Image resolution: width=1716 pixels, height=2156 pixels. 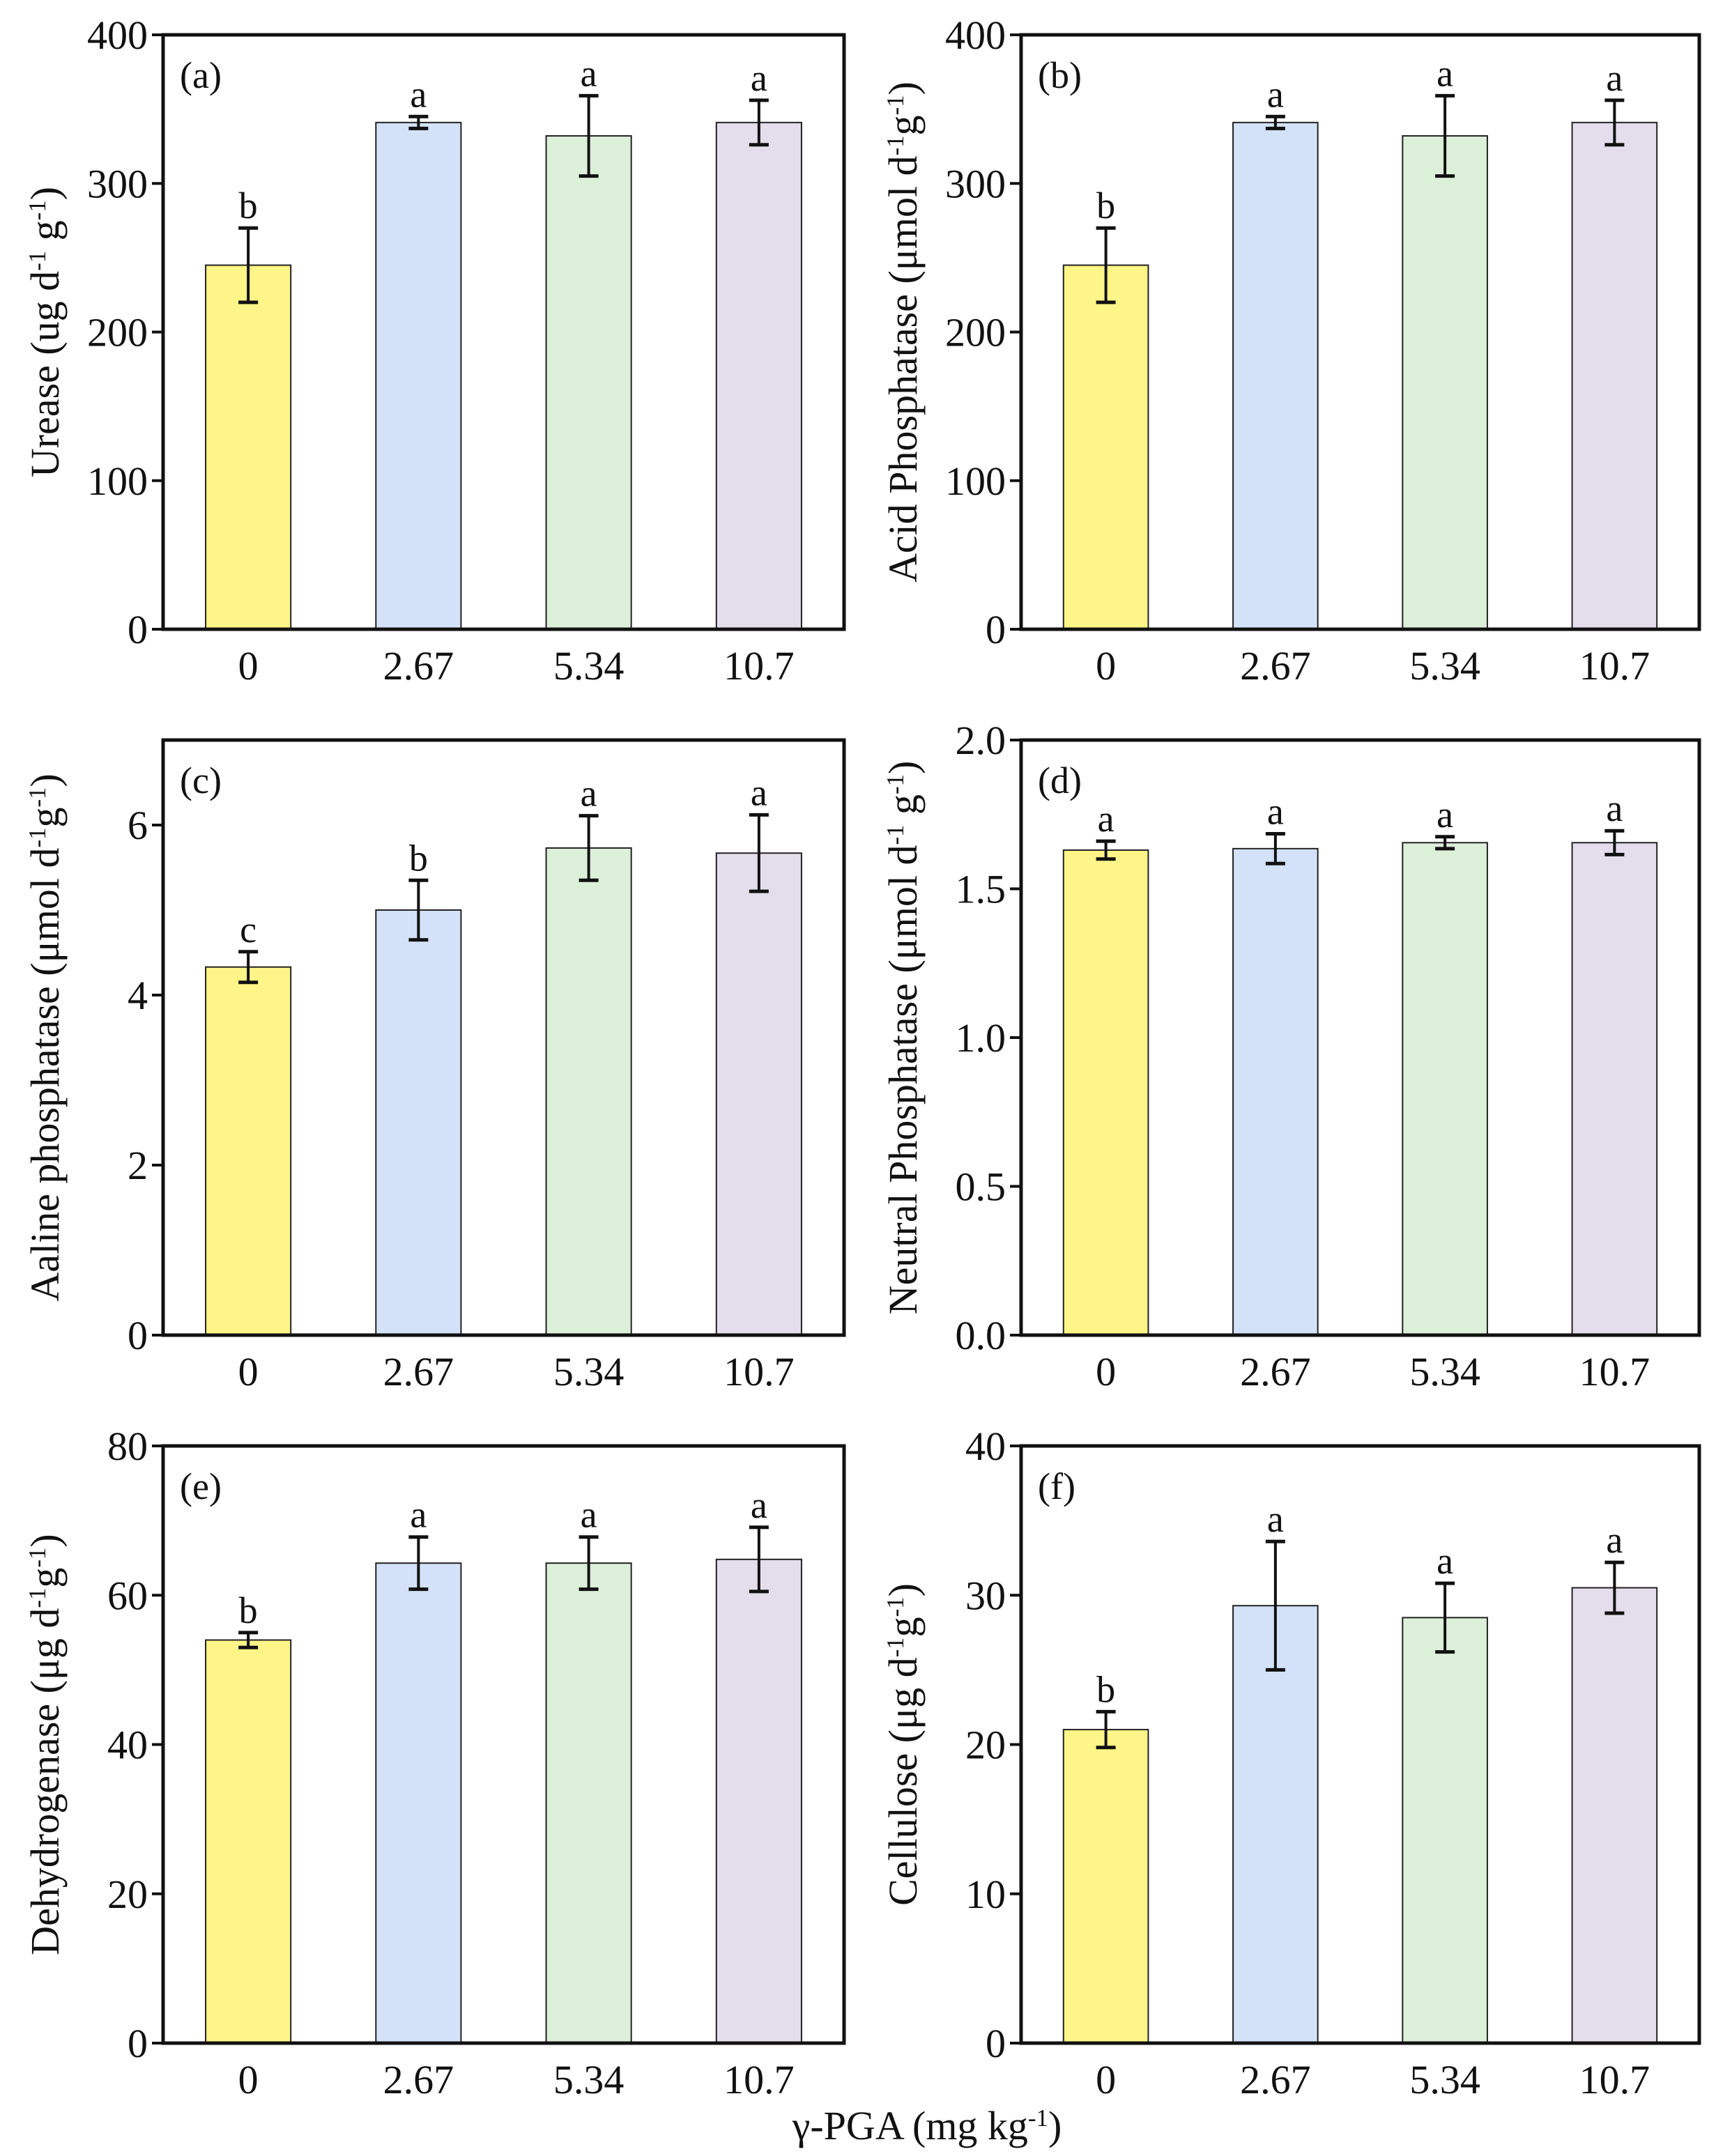 I want to click on y-tick-label: 0.5, so click(x=981, y=1187).